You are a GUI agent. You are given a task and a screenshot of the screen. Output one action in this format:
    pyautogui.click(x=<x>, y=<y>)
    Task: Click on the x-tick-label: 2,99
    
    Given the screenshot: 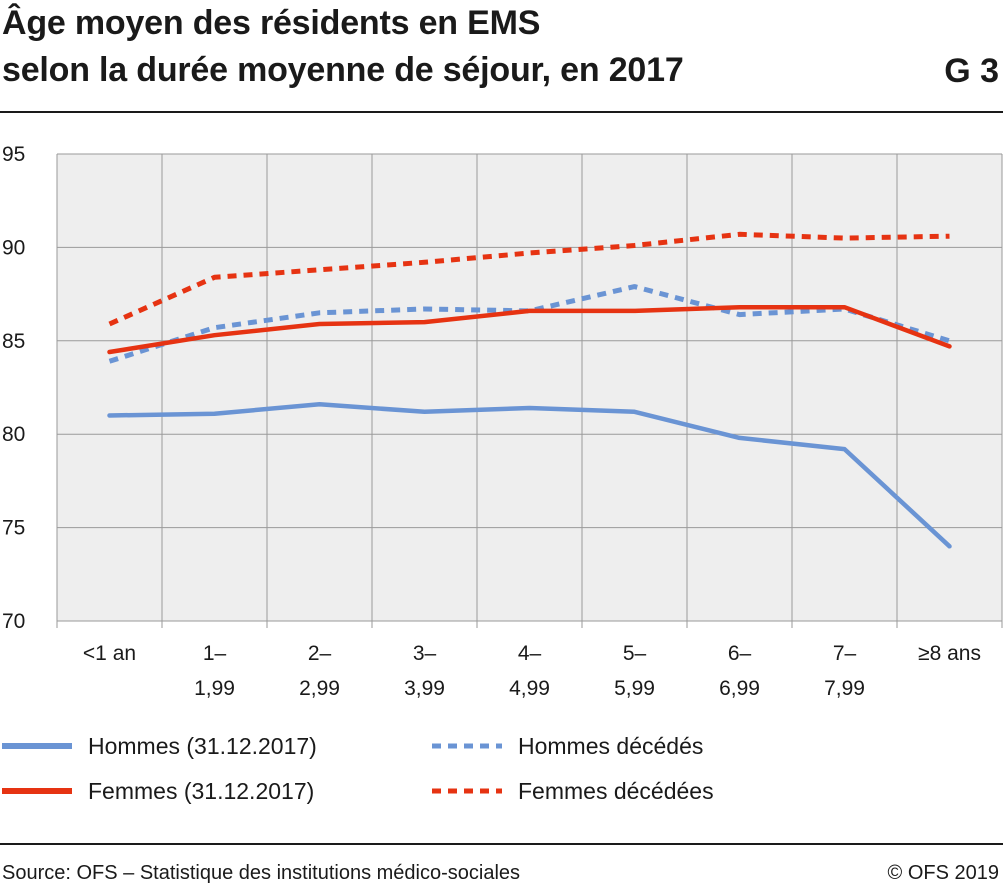 What is the action you would take?
    pyautogui.click(x=319, y=688)
    